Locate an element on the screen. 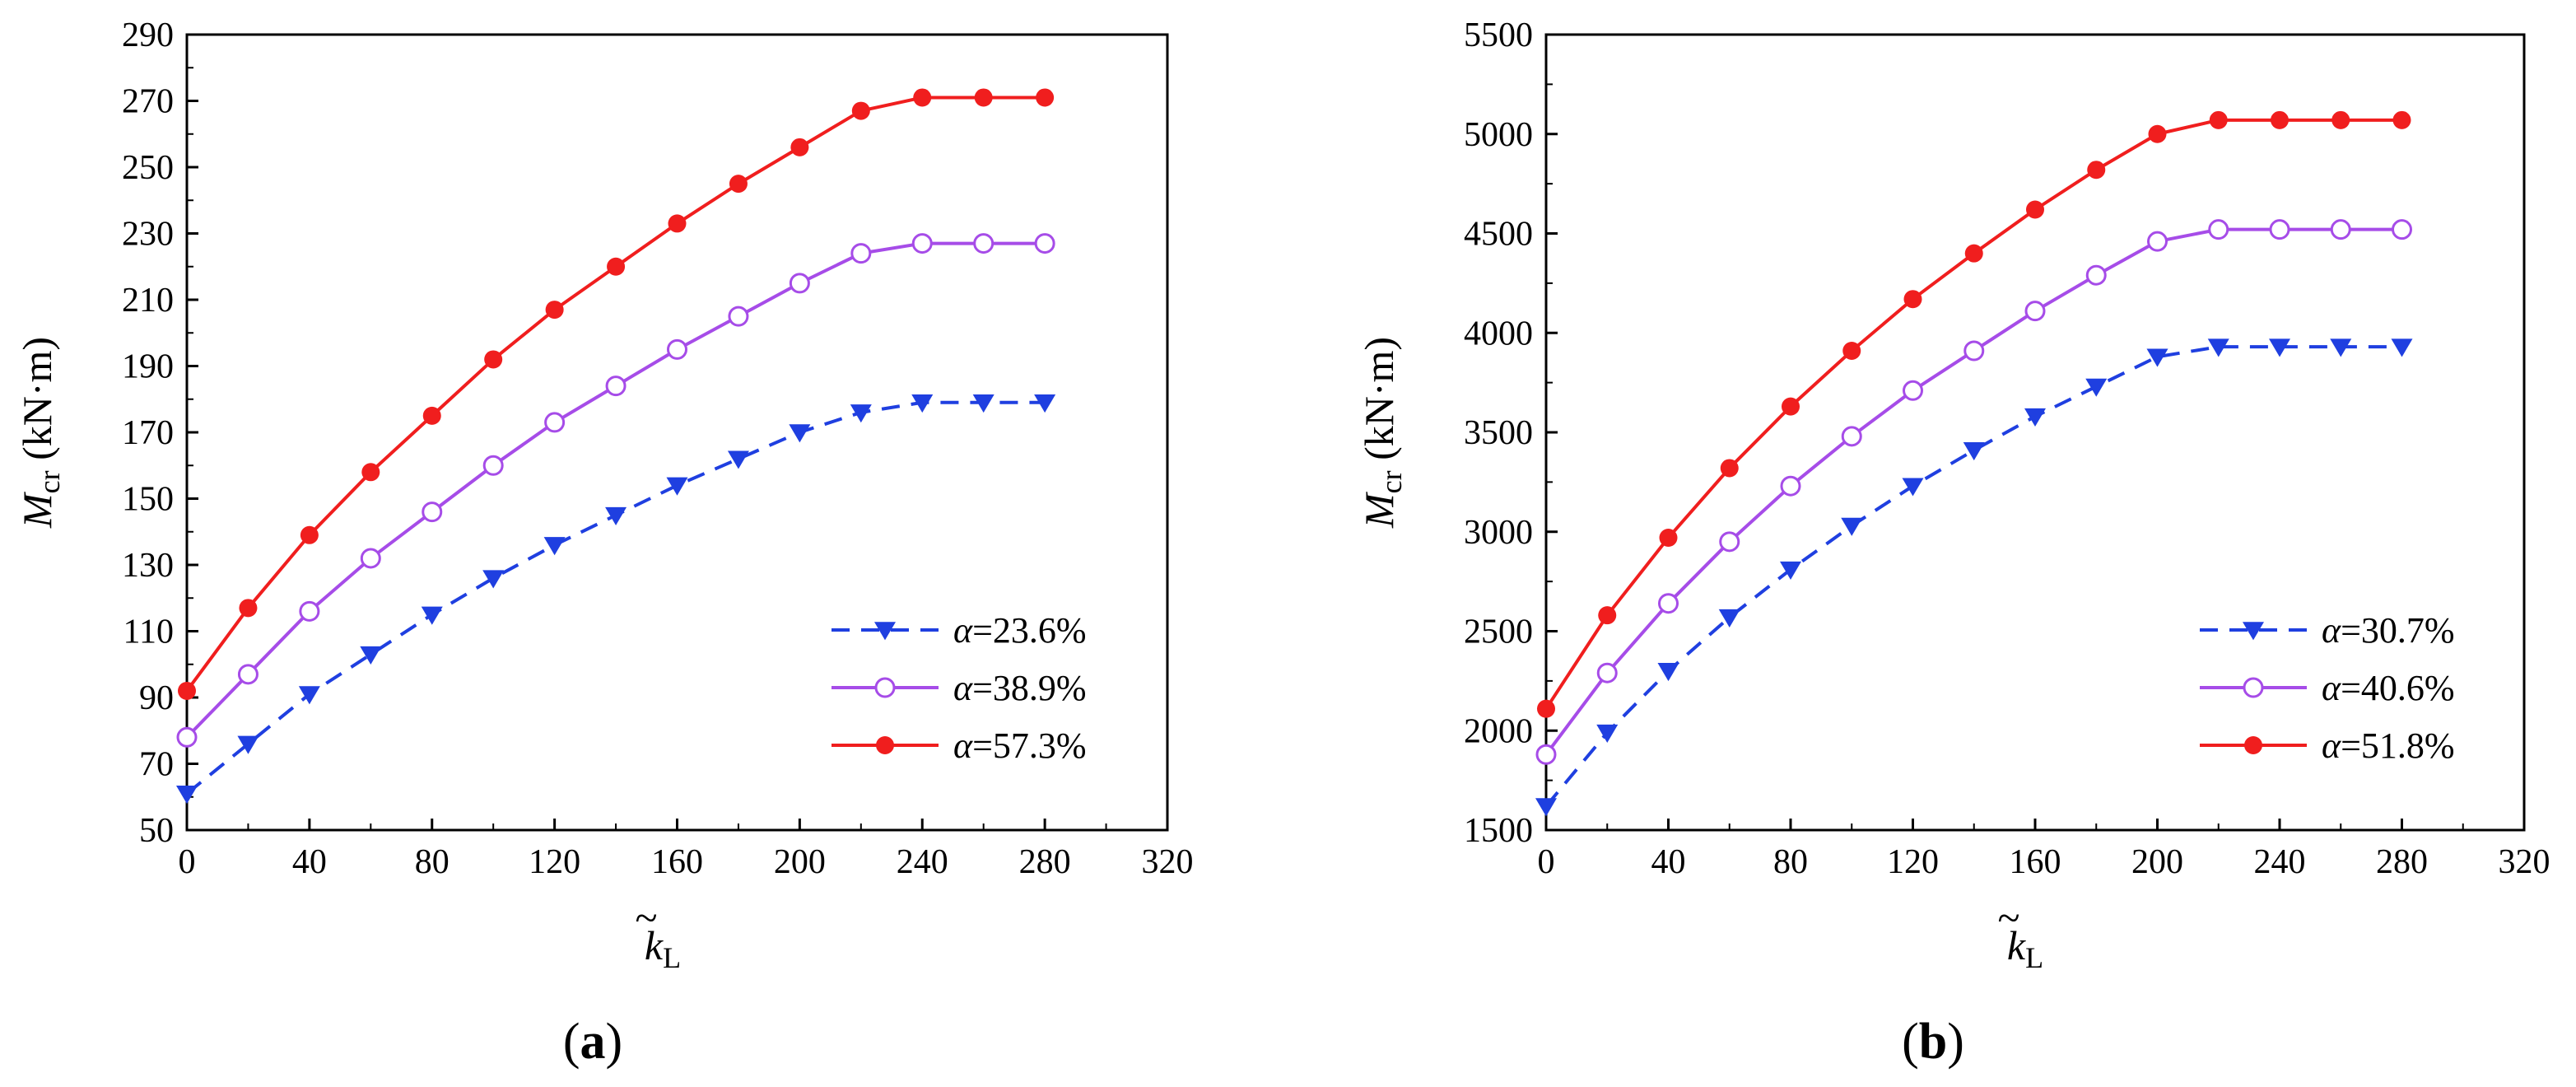 This screenshot has width=2576, height=1087. legend-label: α=51.8% is located at coordinates (2388, 745).